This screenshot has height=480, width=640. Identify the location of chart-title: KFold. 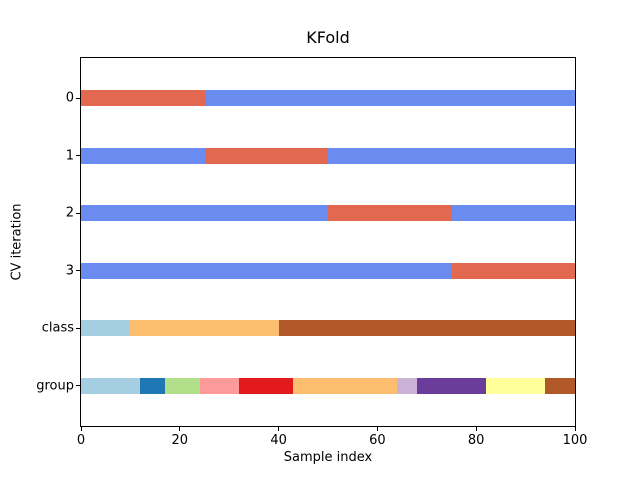
(328, 37).